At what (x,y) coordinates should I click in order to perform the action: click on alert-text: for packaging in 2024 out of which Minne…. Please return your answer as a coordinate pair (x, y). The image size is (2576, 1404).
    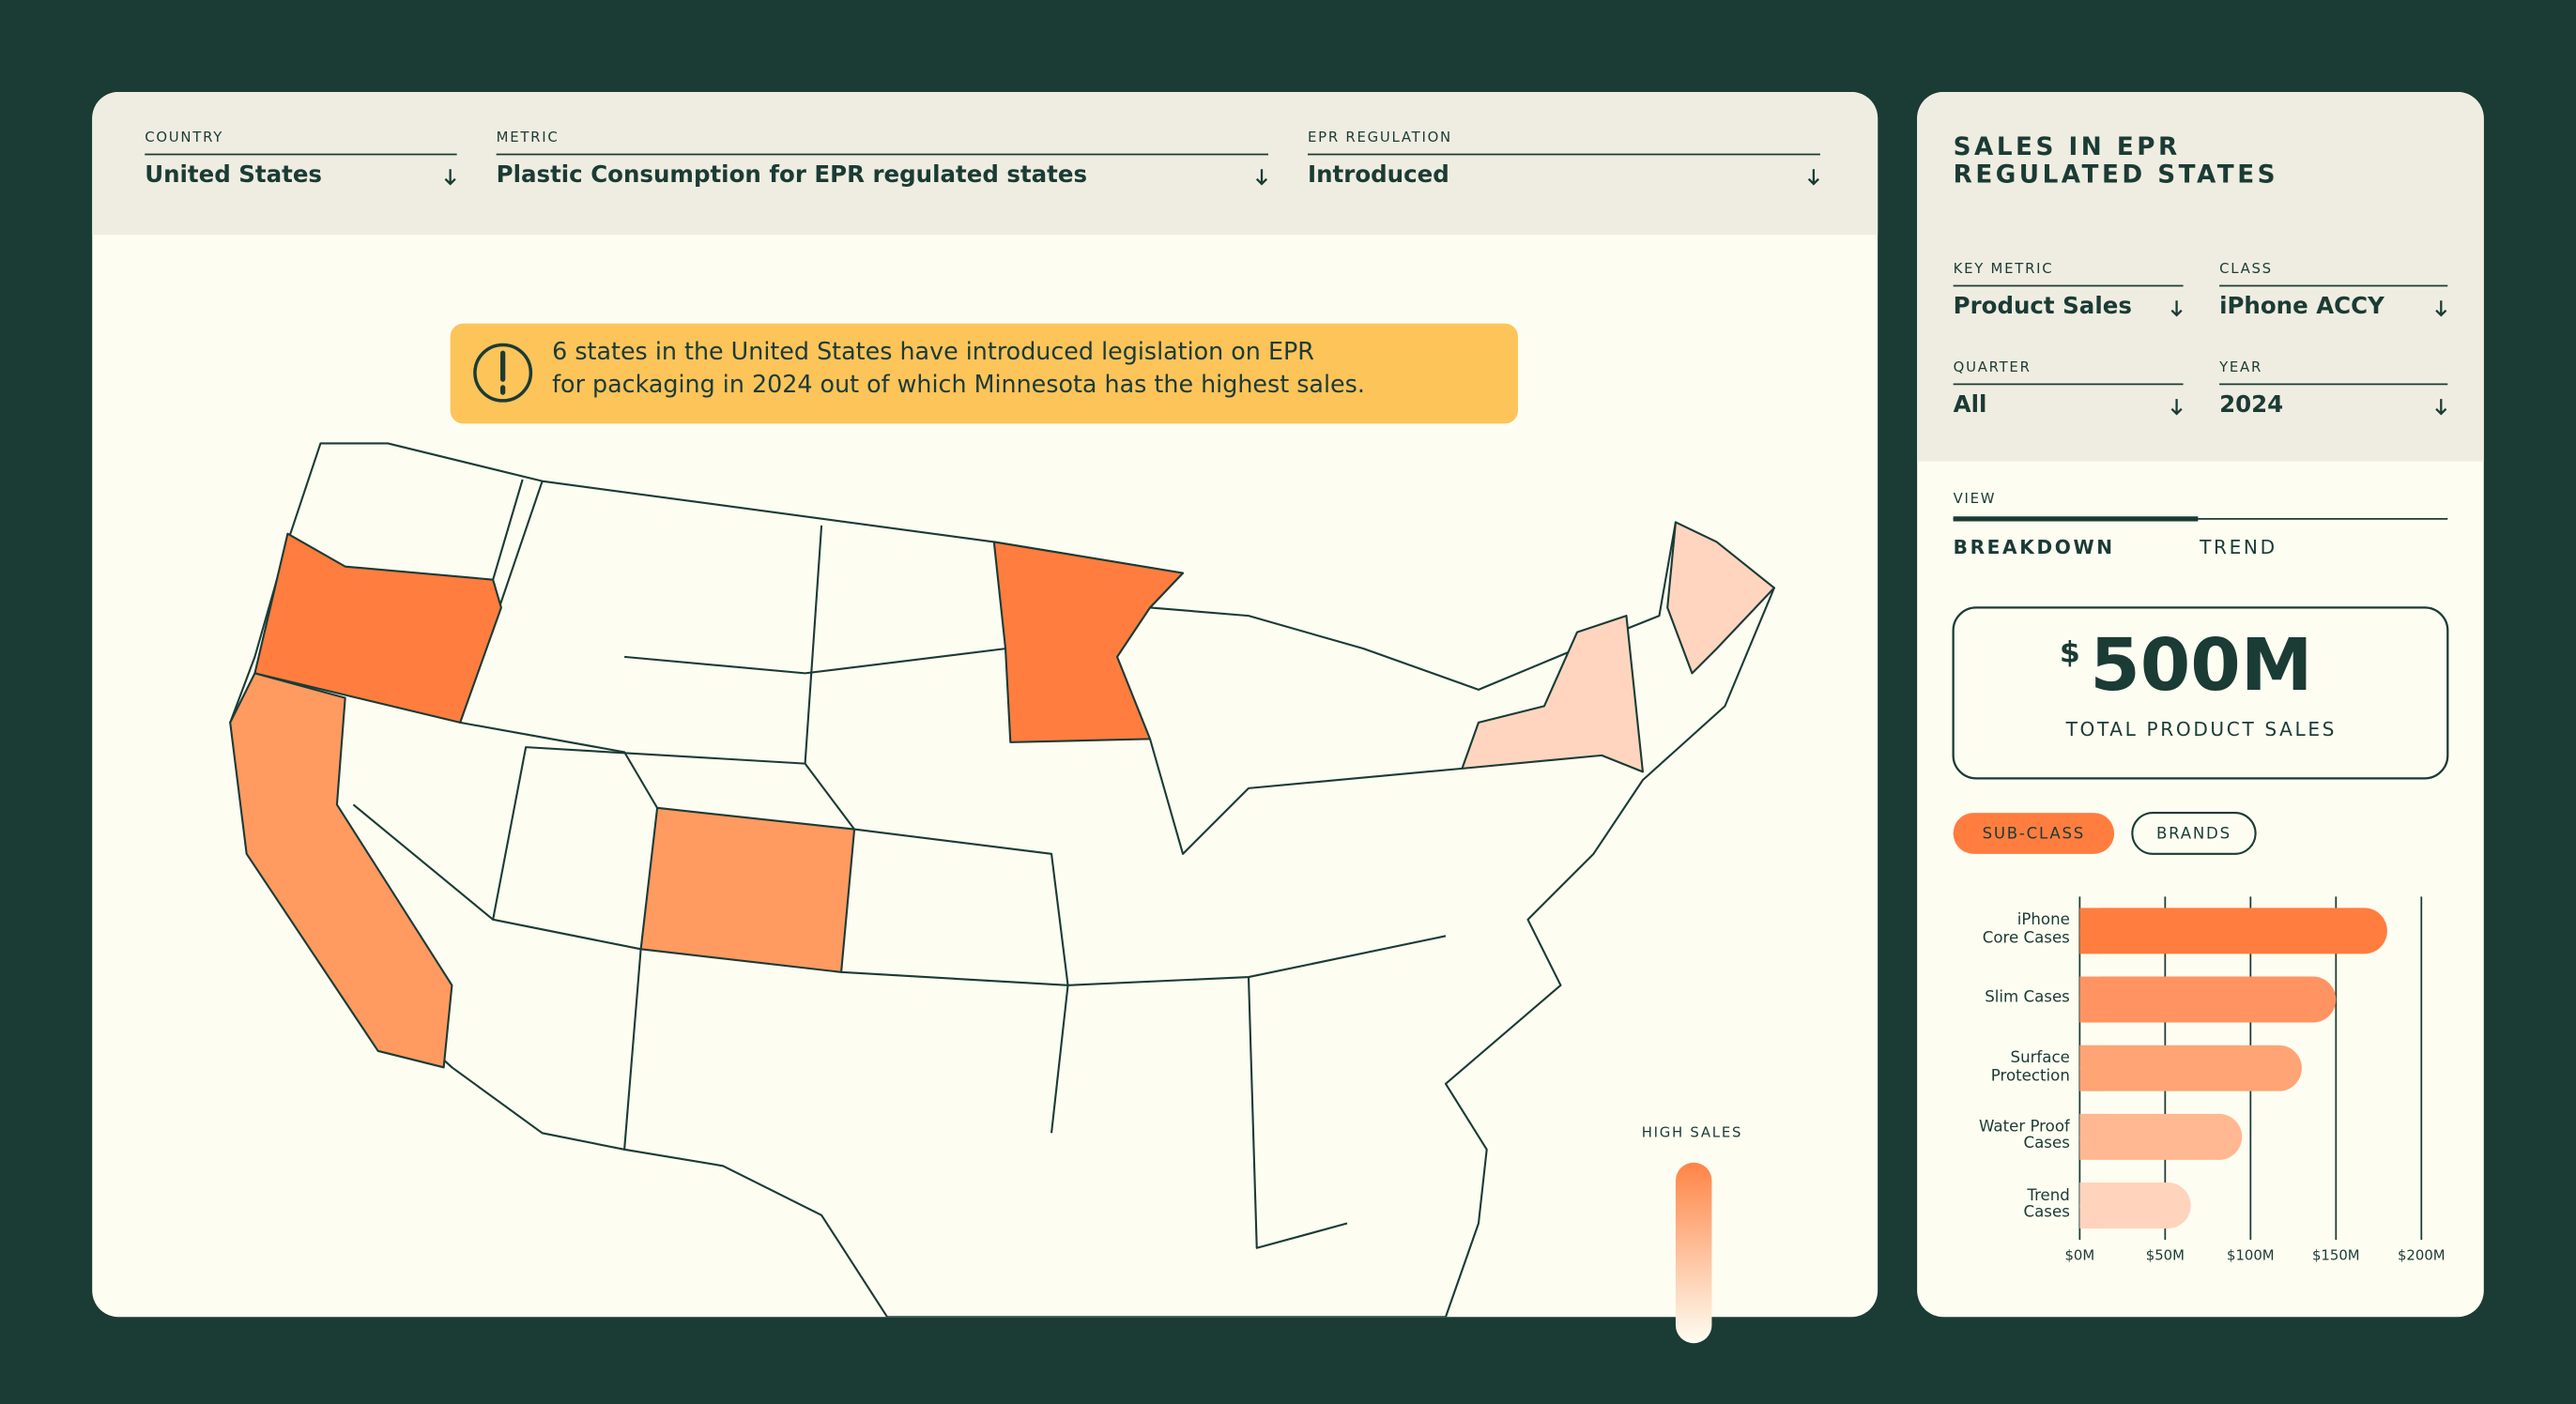
    Looking at the image, I should click on (959, 384).